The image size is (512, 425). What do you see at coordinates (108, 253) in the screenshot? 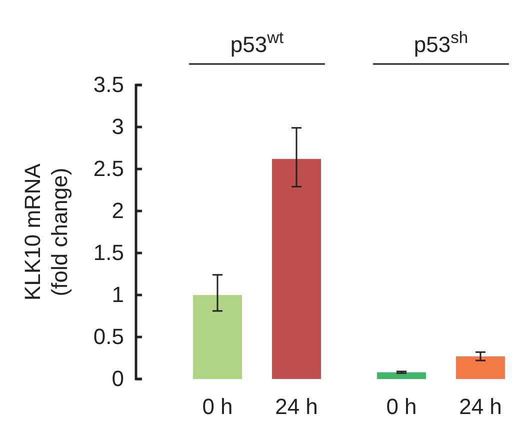
I see `y-tick-label: 1.5` at bounding box center [108, 253].